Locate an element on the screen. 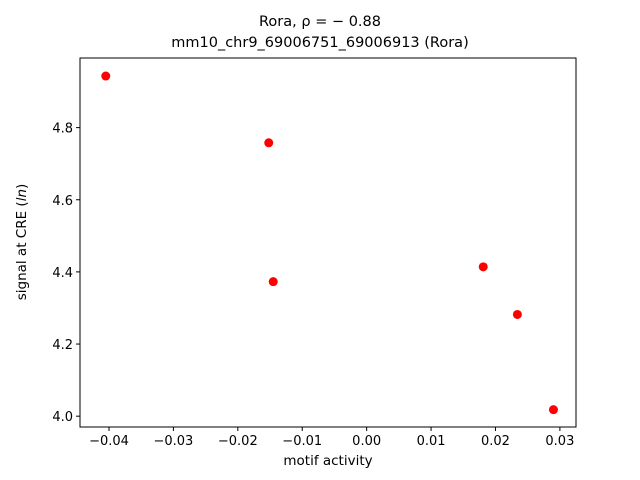 The image size is (640, 480). x-tick-label: −0.03 is located at coordinates (173, 441).